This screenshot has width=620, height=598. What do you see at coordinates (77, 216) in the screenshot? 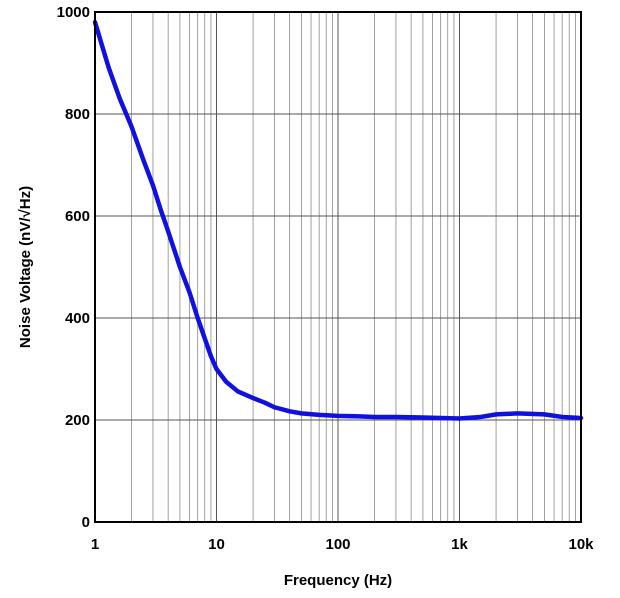
I see `y-tick-label: 600` at bounding box center [77, 216].